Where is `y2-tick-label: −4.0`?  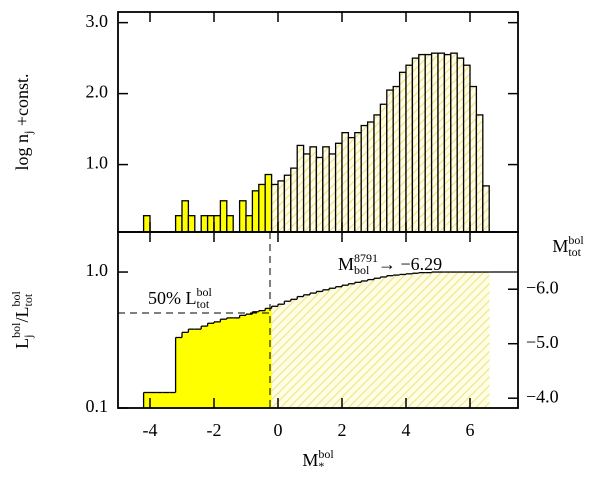
y2-tick-label: −4.0 is located at coordinates (542, 396).